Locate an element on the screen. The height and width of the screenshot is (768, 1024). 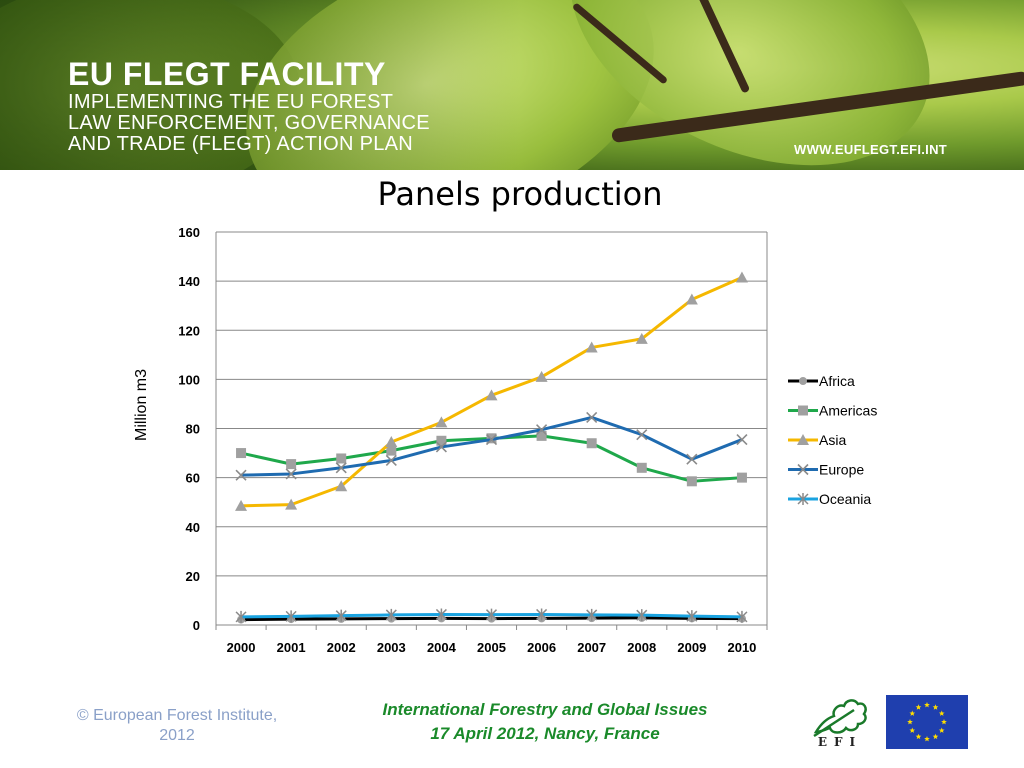
legend-label-oceania: Oceania is located at coordinates (845, 499).